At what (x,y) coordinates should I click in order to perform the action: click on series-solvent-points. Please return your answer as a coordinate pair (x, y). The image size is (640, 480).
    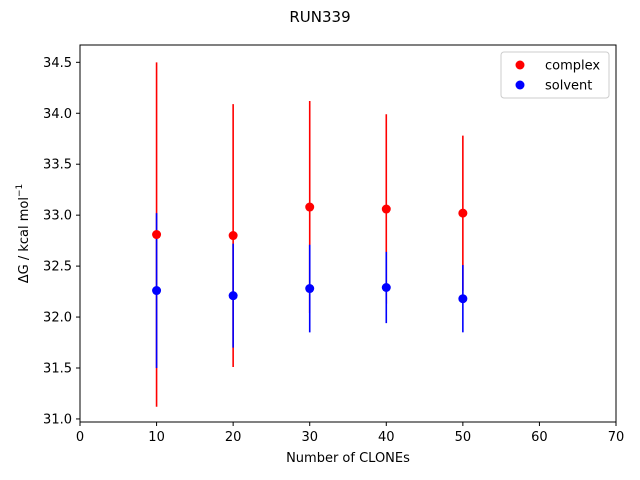
    Looking at the image, I should click on (310, 293).